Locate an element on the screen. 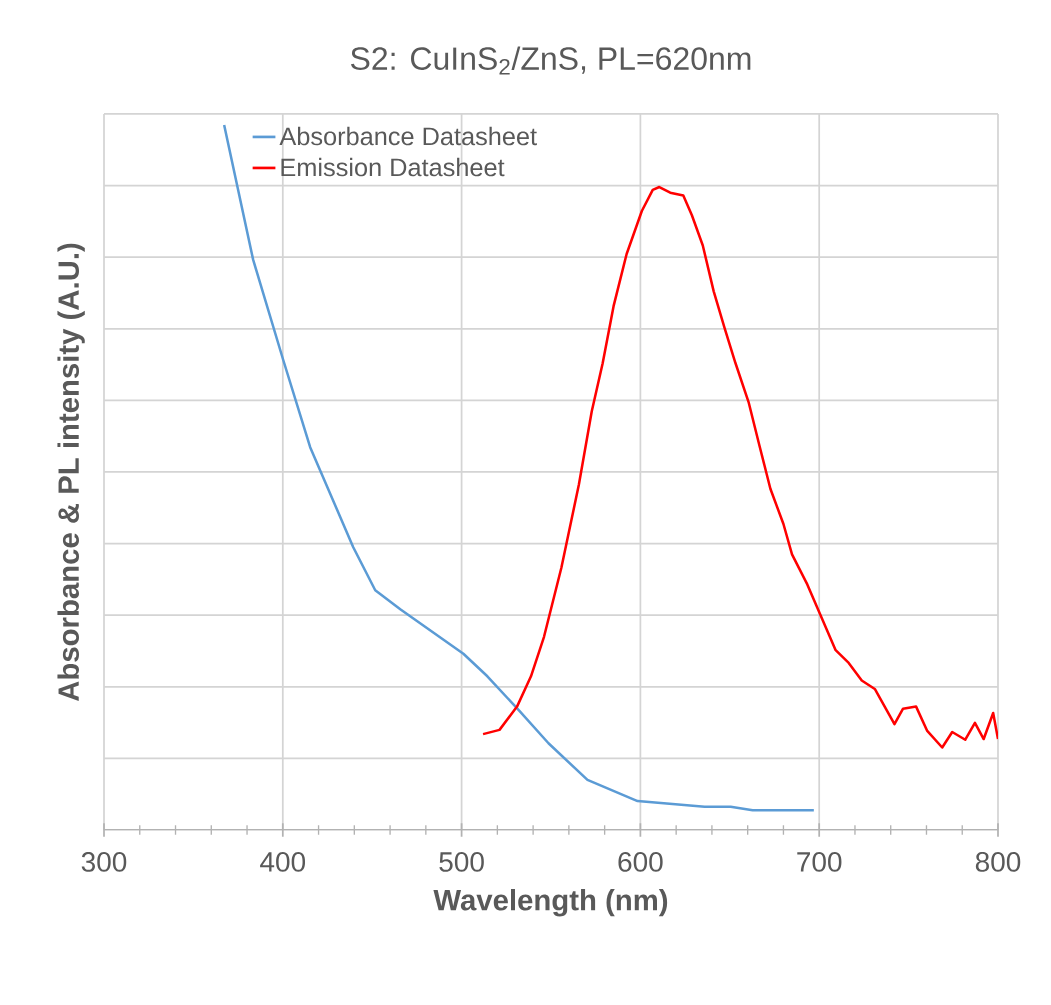 This screenshot has width=1051, height=1005. legend-label: Absorbance Datasheet is located at coordinates (408, 136).